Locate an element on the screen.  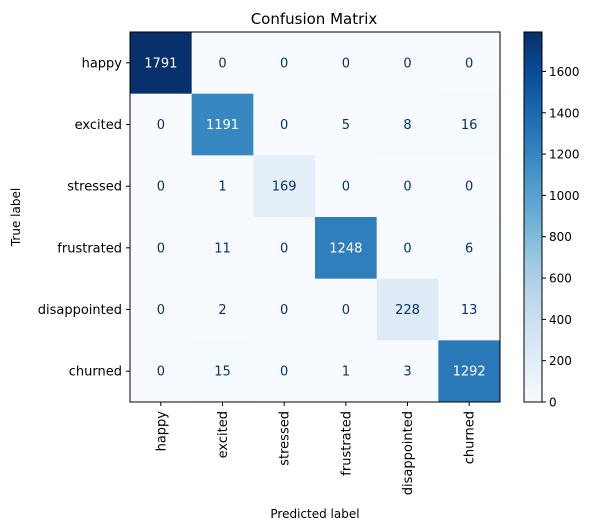
cell-value-label: 228 is located at coordinates (407, 310).